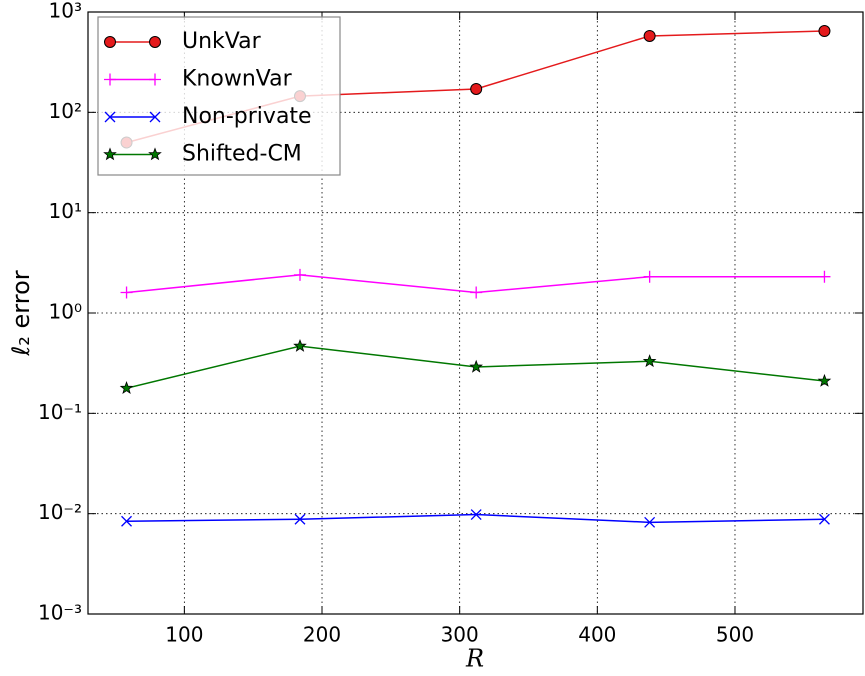  I want to click on x-axis-label: R, so click(474, 659).